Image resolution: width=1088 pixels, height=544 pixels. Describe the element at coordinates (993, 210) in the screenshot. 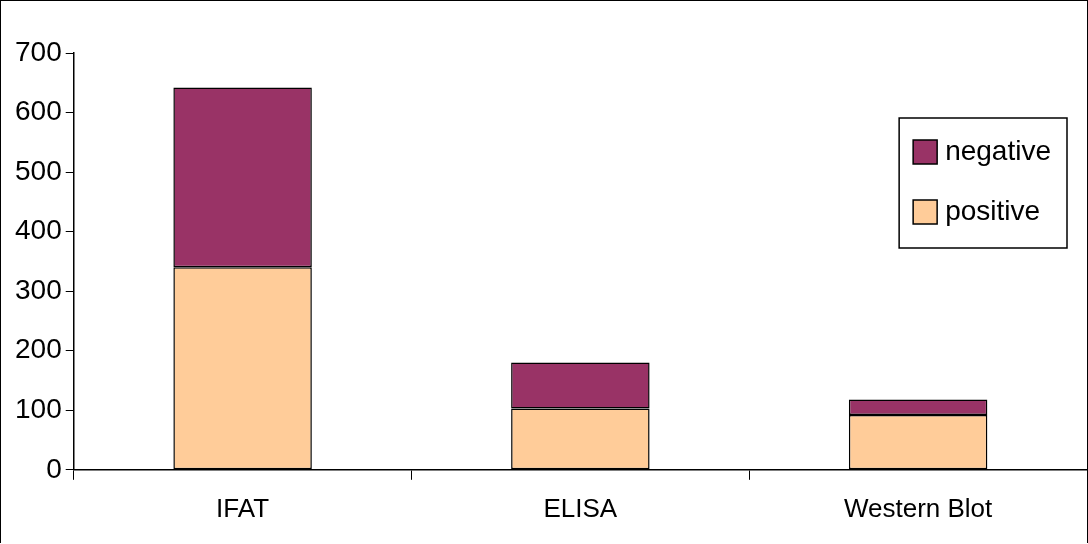

I see `legend-label: positive` at that location.